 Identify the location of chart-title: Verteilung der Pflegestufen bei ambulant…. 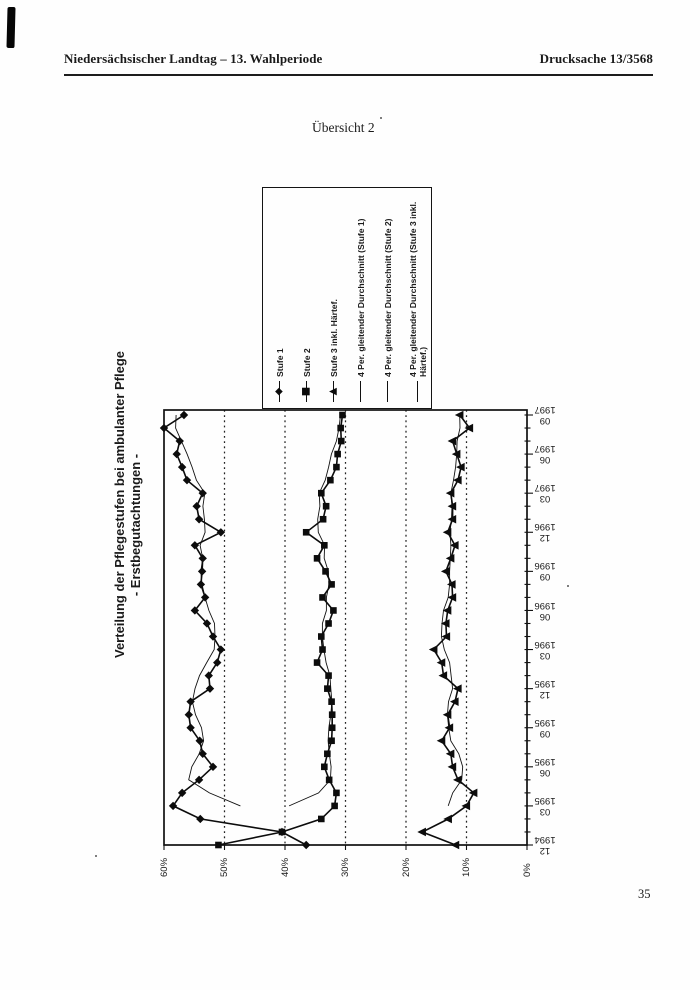
(129, 504).